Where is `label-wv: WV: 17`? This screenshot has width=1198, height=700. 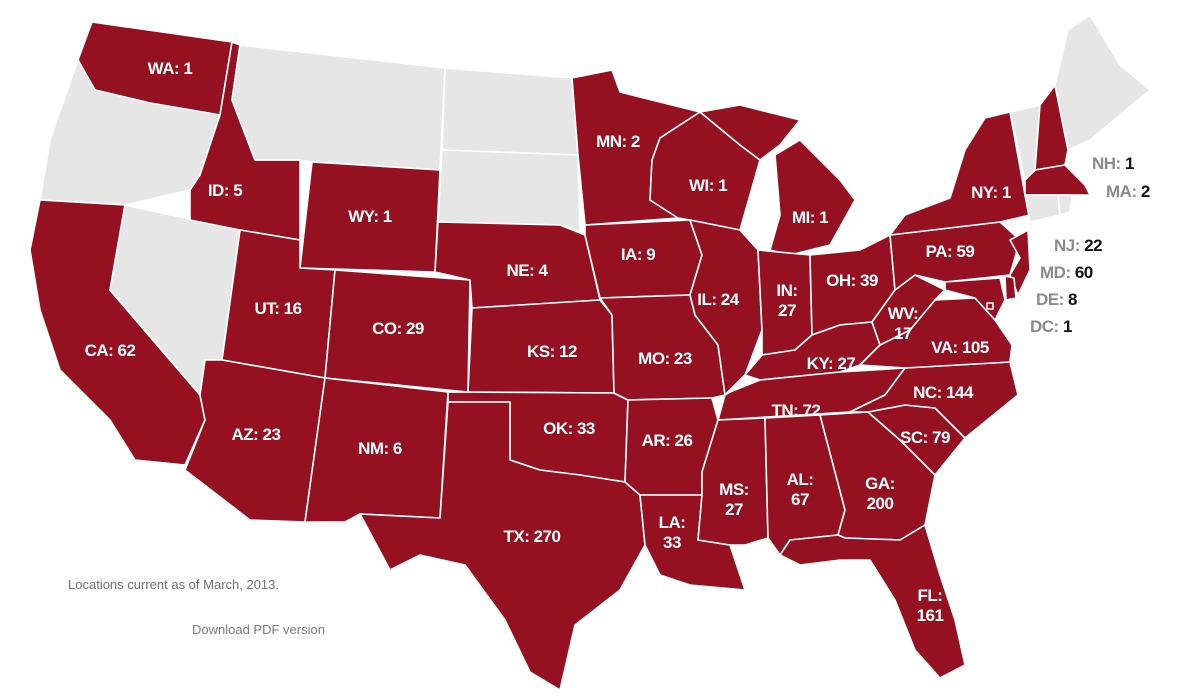
label-wv: WV: 17 is located at coordinates (903, 323).